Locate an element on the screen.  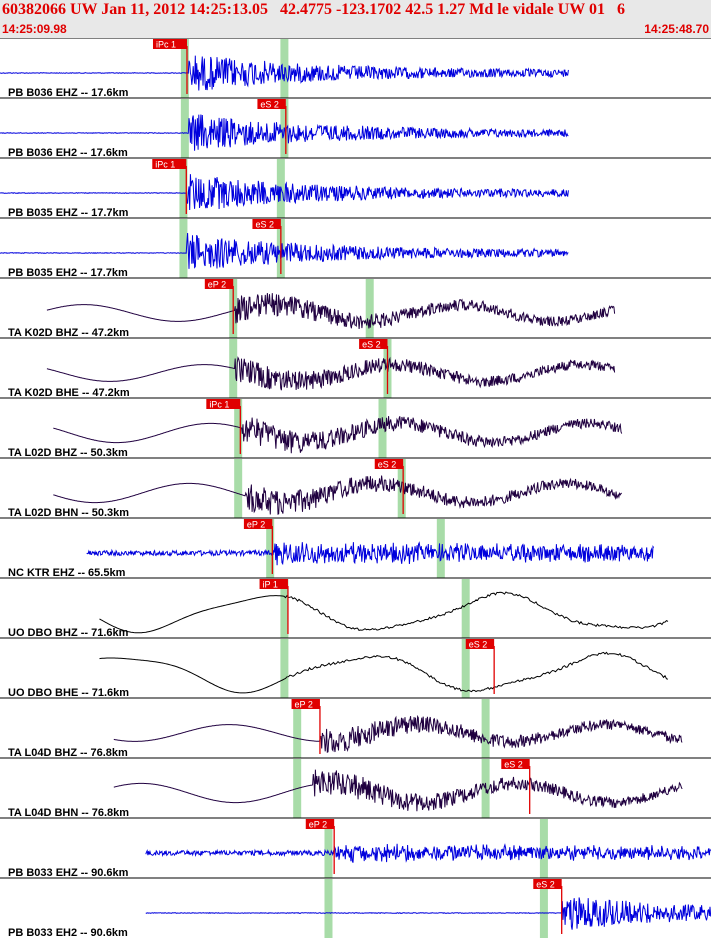
station-label: PB B035 EHZ -- 17.7km is located at coordinates (68, 213).